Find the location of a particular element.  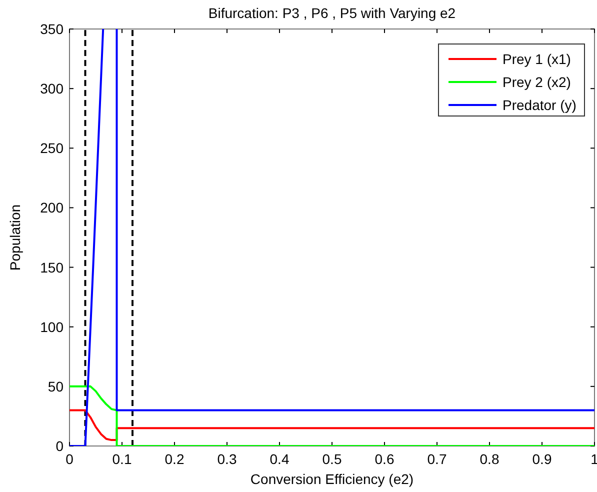

legend-label: Prey 2 (x2) is located at coordinates (536, 82).